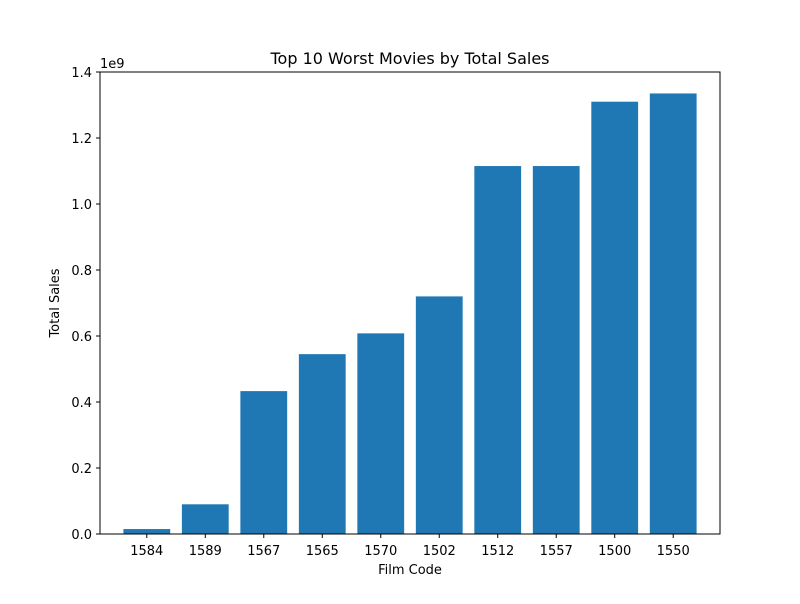 Image resolution: width=800 pixels, height=604 pixels. I want to click on x-tick-label-1570: 1570, so click(380, 551).